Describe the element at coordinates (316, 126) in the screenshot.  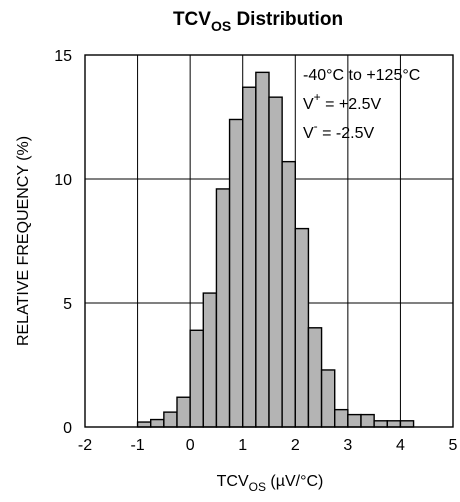
I see `annotation-line3-sup: -` at that location.